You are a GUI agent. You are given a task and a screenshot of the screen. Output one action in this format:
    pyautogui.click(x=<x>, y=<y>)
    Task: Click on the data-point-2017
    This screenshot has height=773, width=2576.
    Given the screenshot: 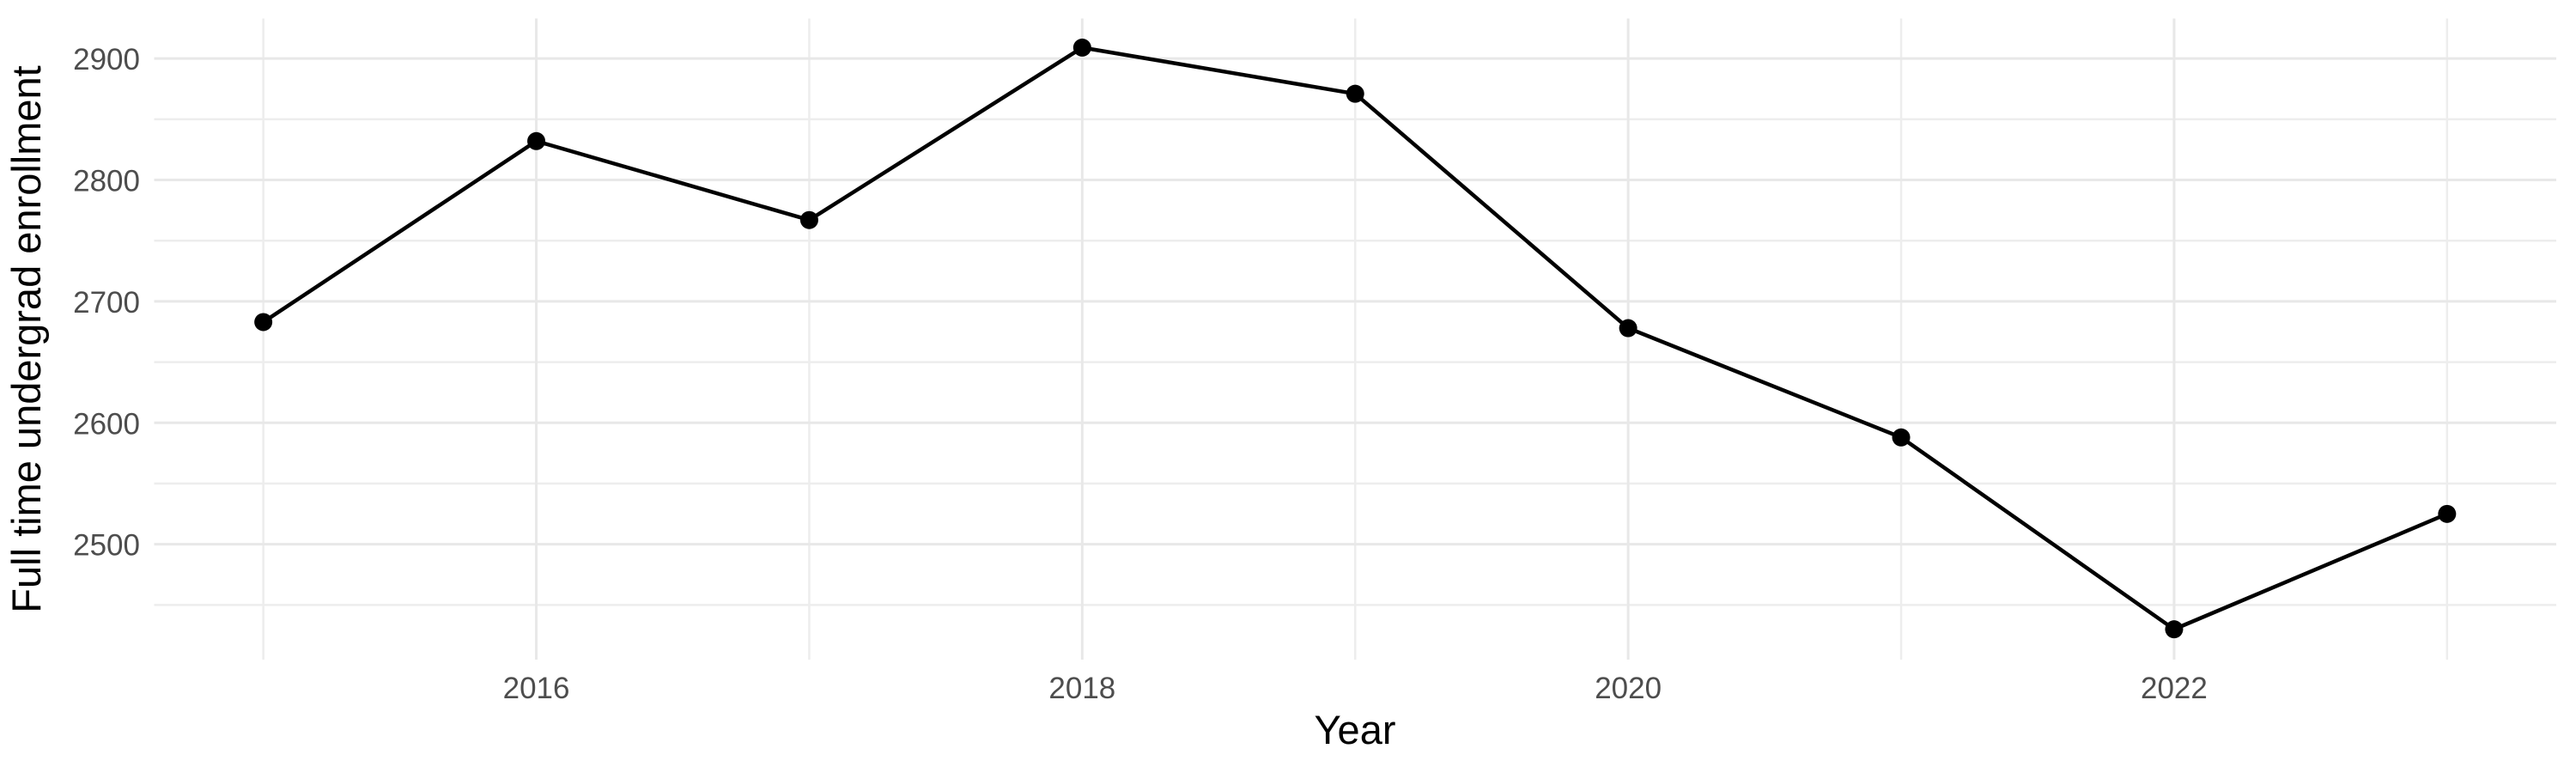 What is the action you would take?
    pyautogui.click(x=808, y=219)
    